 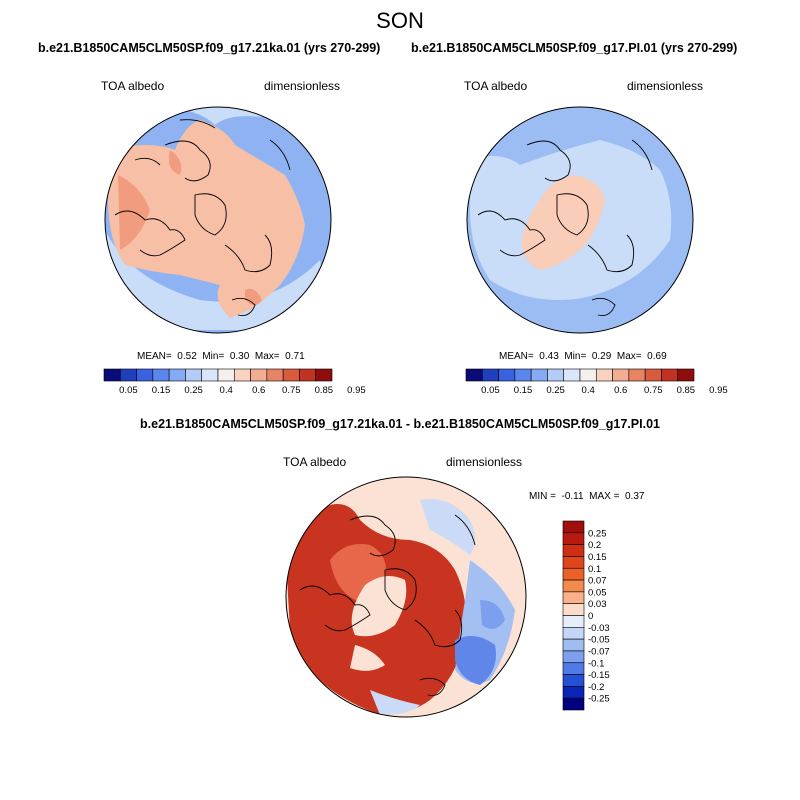 I want to click on panel1-variable: TOA albedo, so click(x=133, y=86).